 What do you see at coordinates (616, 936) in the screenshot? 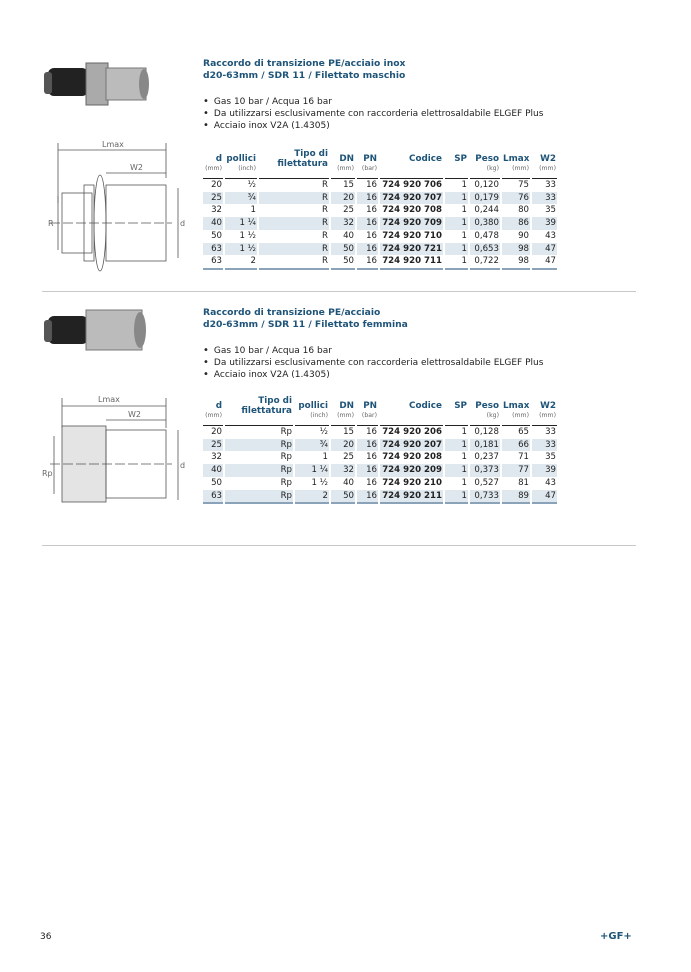
I see `gf-logo: +GF+` at bounding box center [616, 936].